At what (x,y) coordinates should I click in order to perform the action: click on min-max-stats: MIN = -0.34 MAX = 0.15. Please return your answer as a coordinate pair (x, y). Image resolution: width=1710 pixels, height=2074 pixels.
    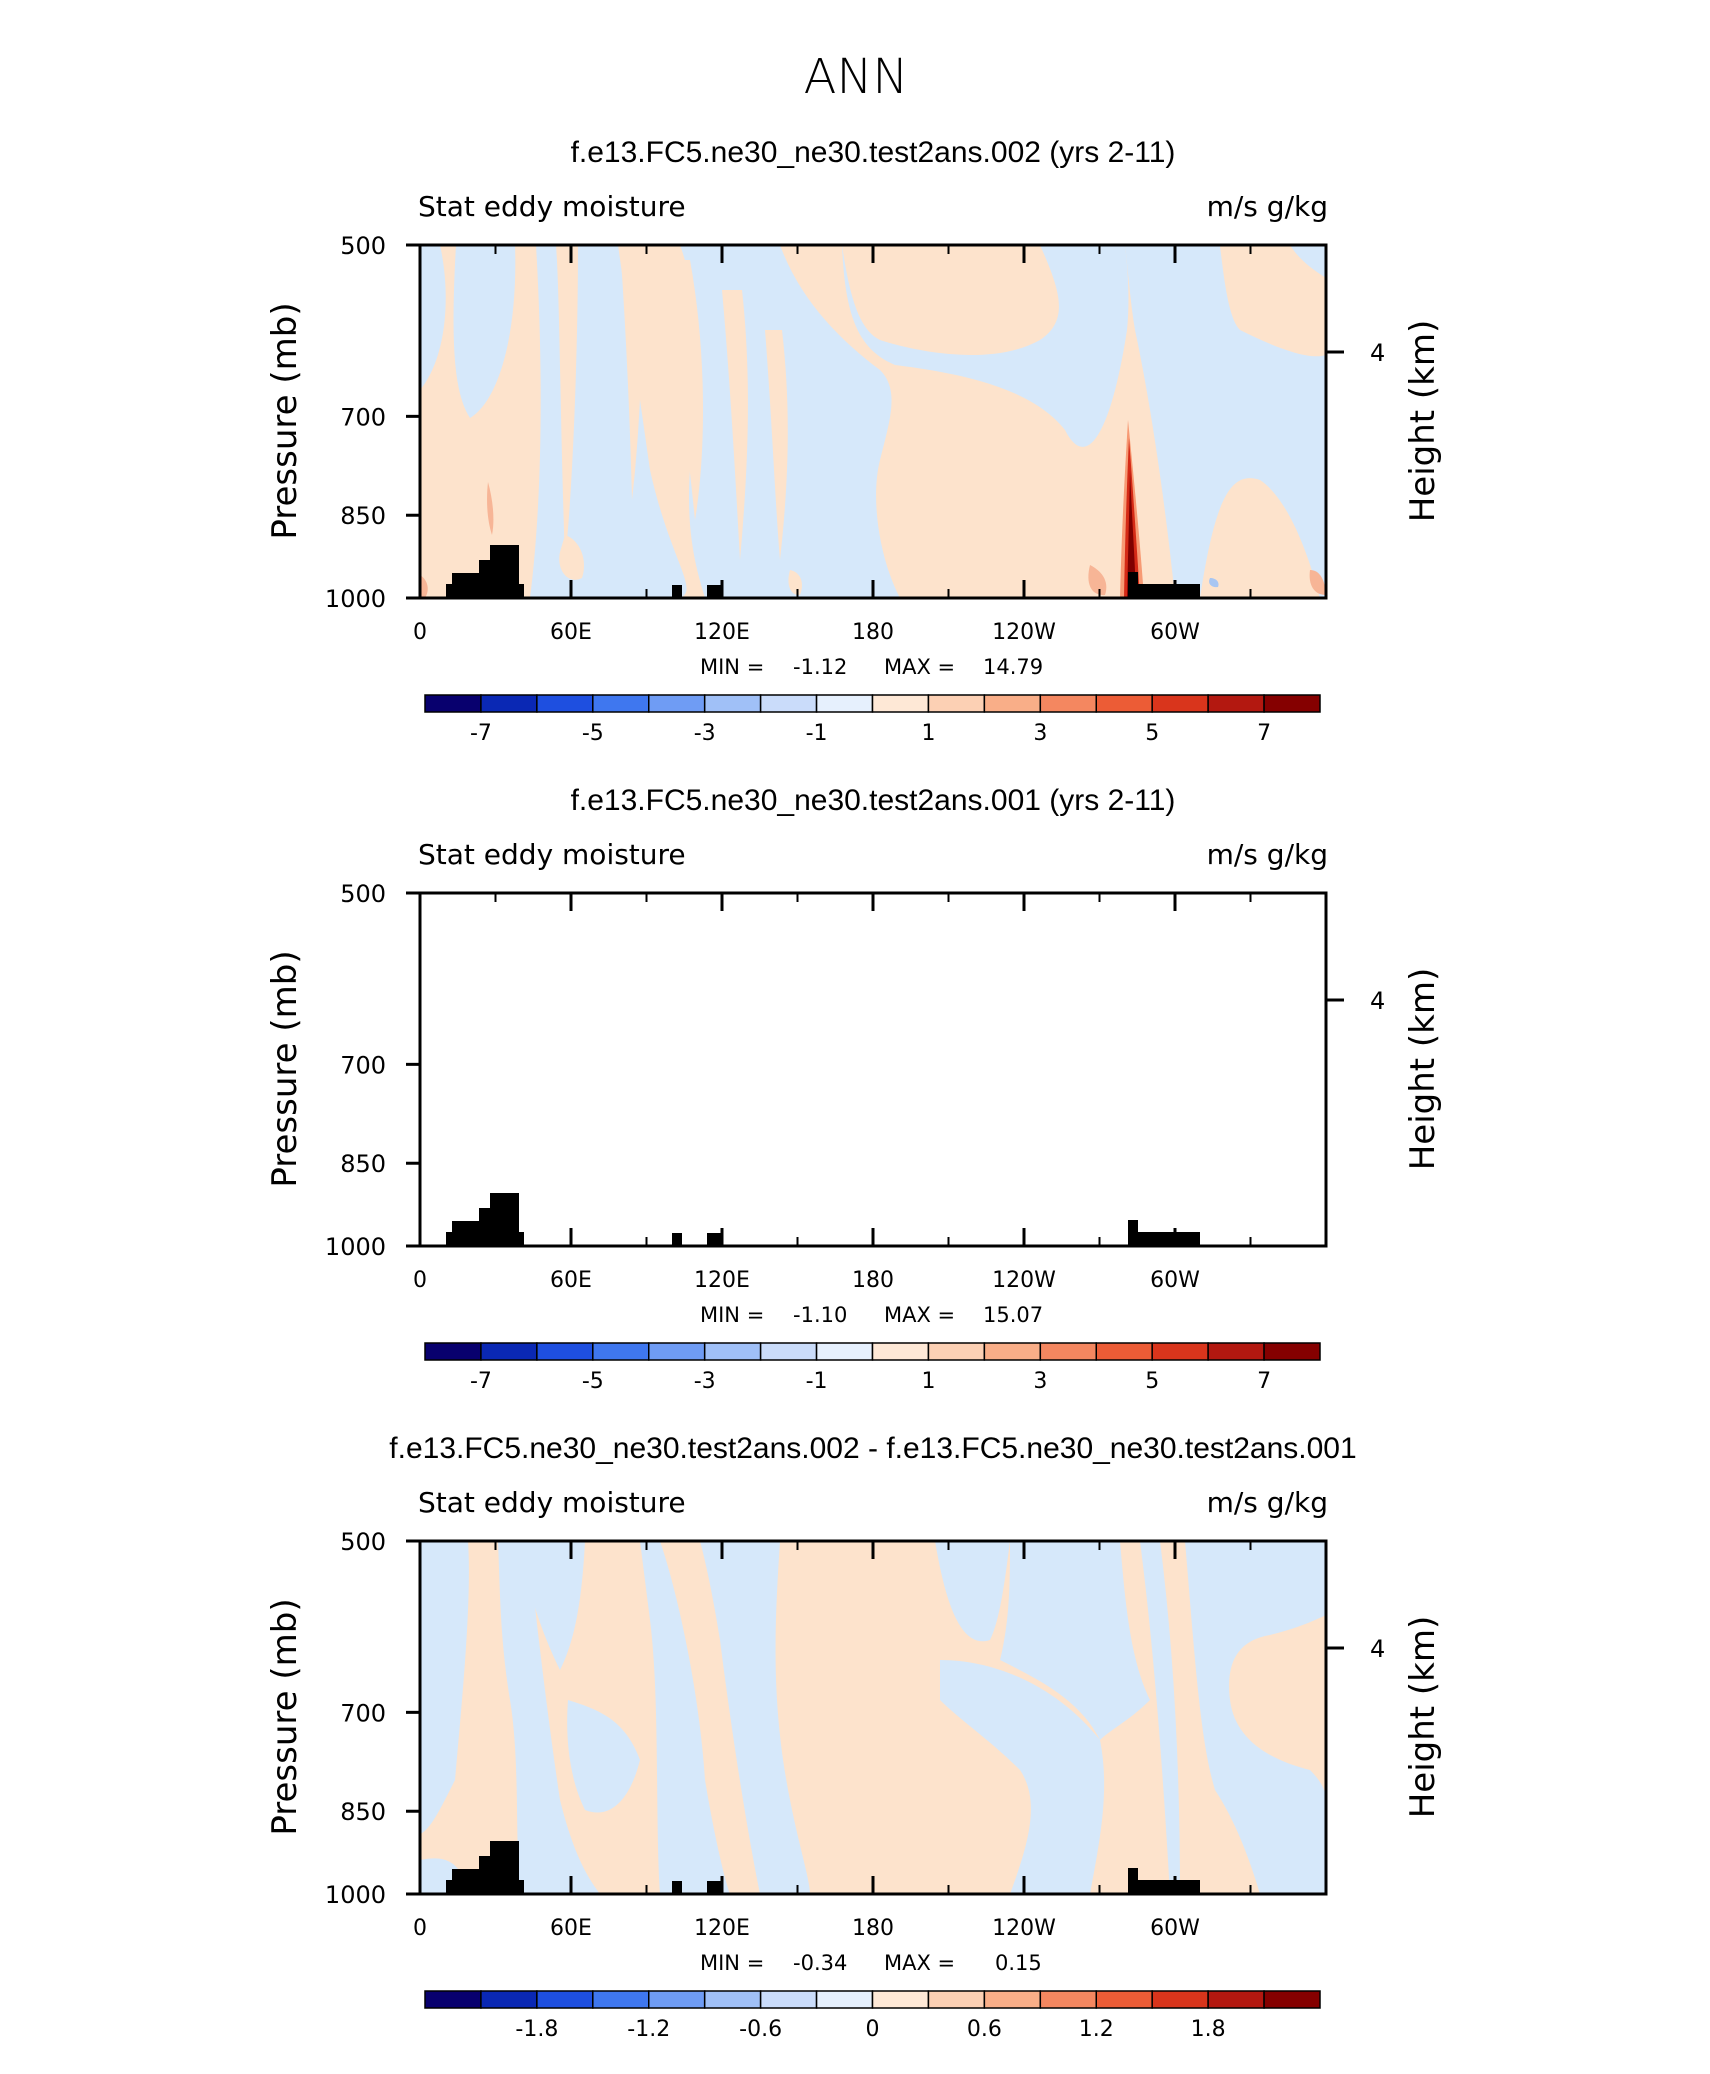
    Looking at the image, I should click on (871, 1963).